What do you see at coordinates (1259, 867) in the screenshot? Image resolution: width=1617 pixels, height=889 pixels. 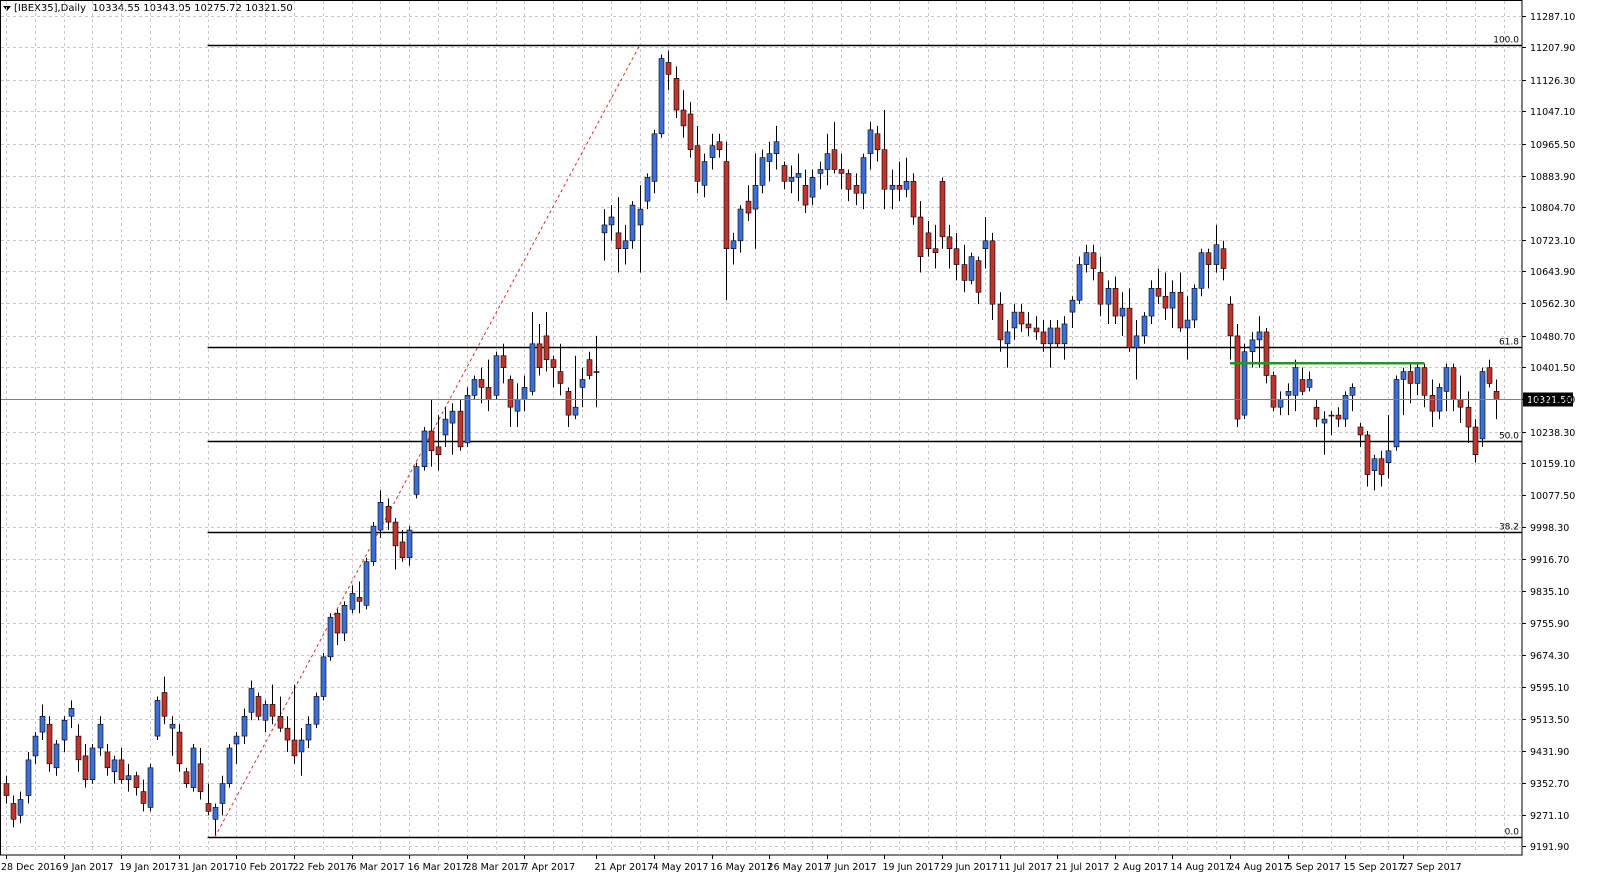 I see `x-tick-label: 24 Aug 2017` at bounding box center [1259, 867].